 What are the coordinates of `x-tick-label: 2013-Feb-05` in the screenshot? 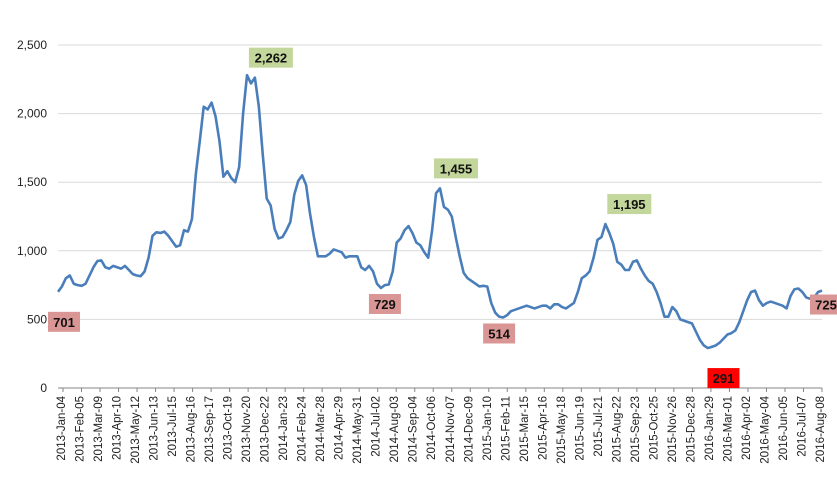 It's located at (81, 429).